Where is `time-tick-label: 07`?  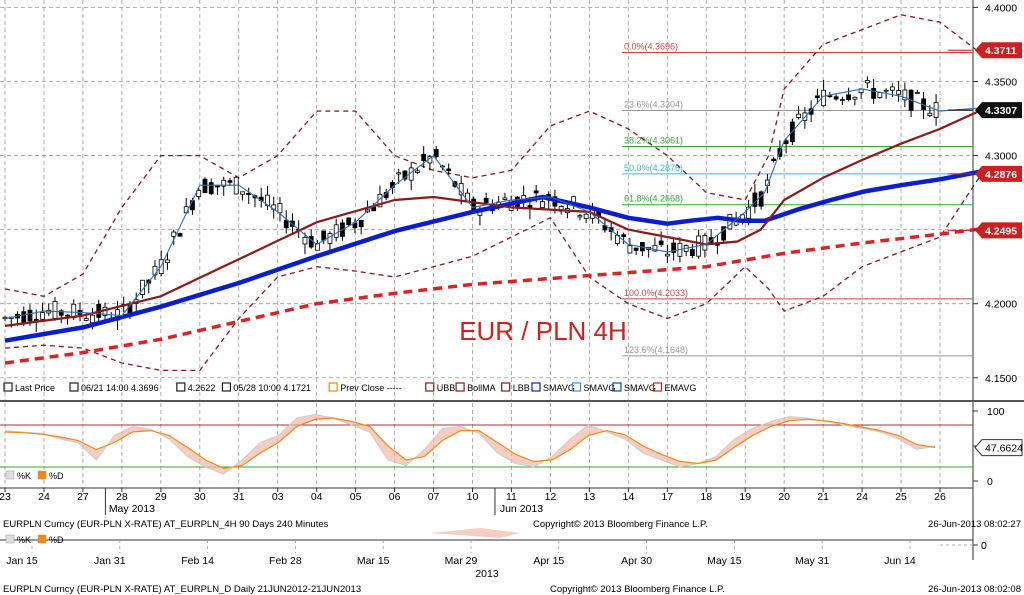
time-tick-label: 07 is located at coordinates (434, 497).